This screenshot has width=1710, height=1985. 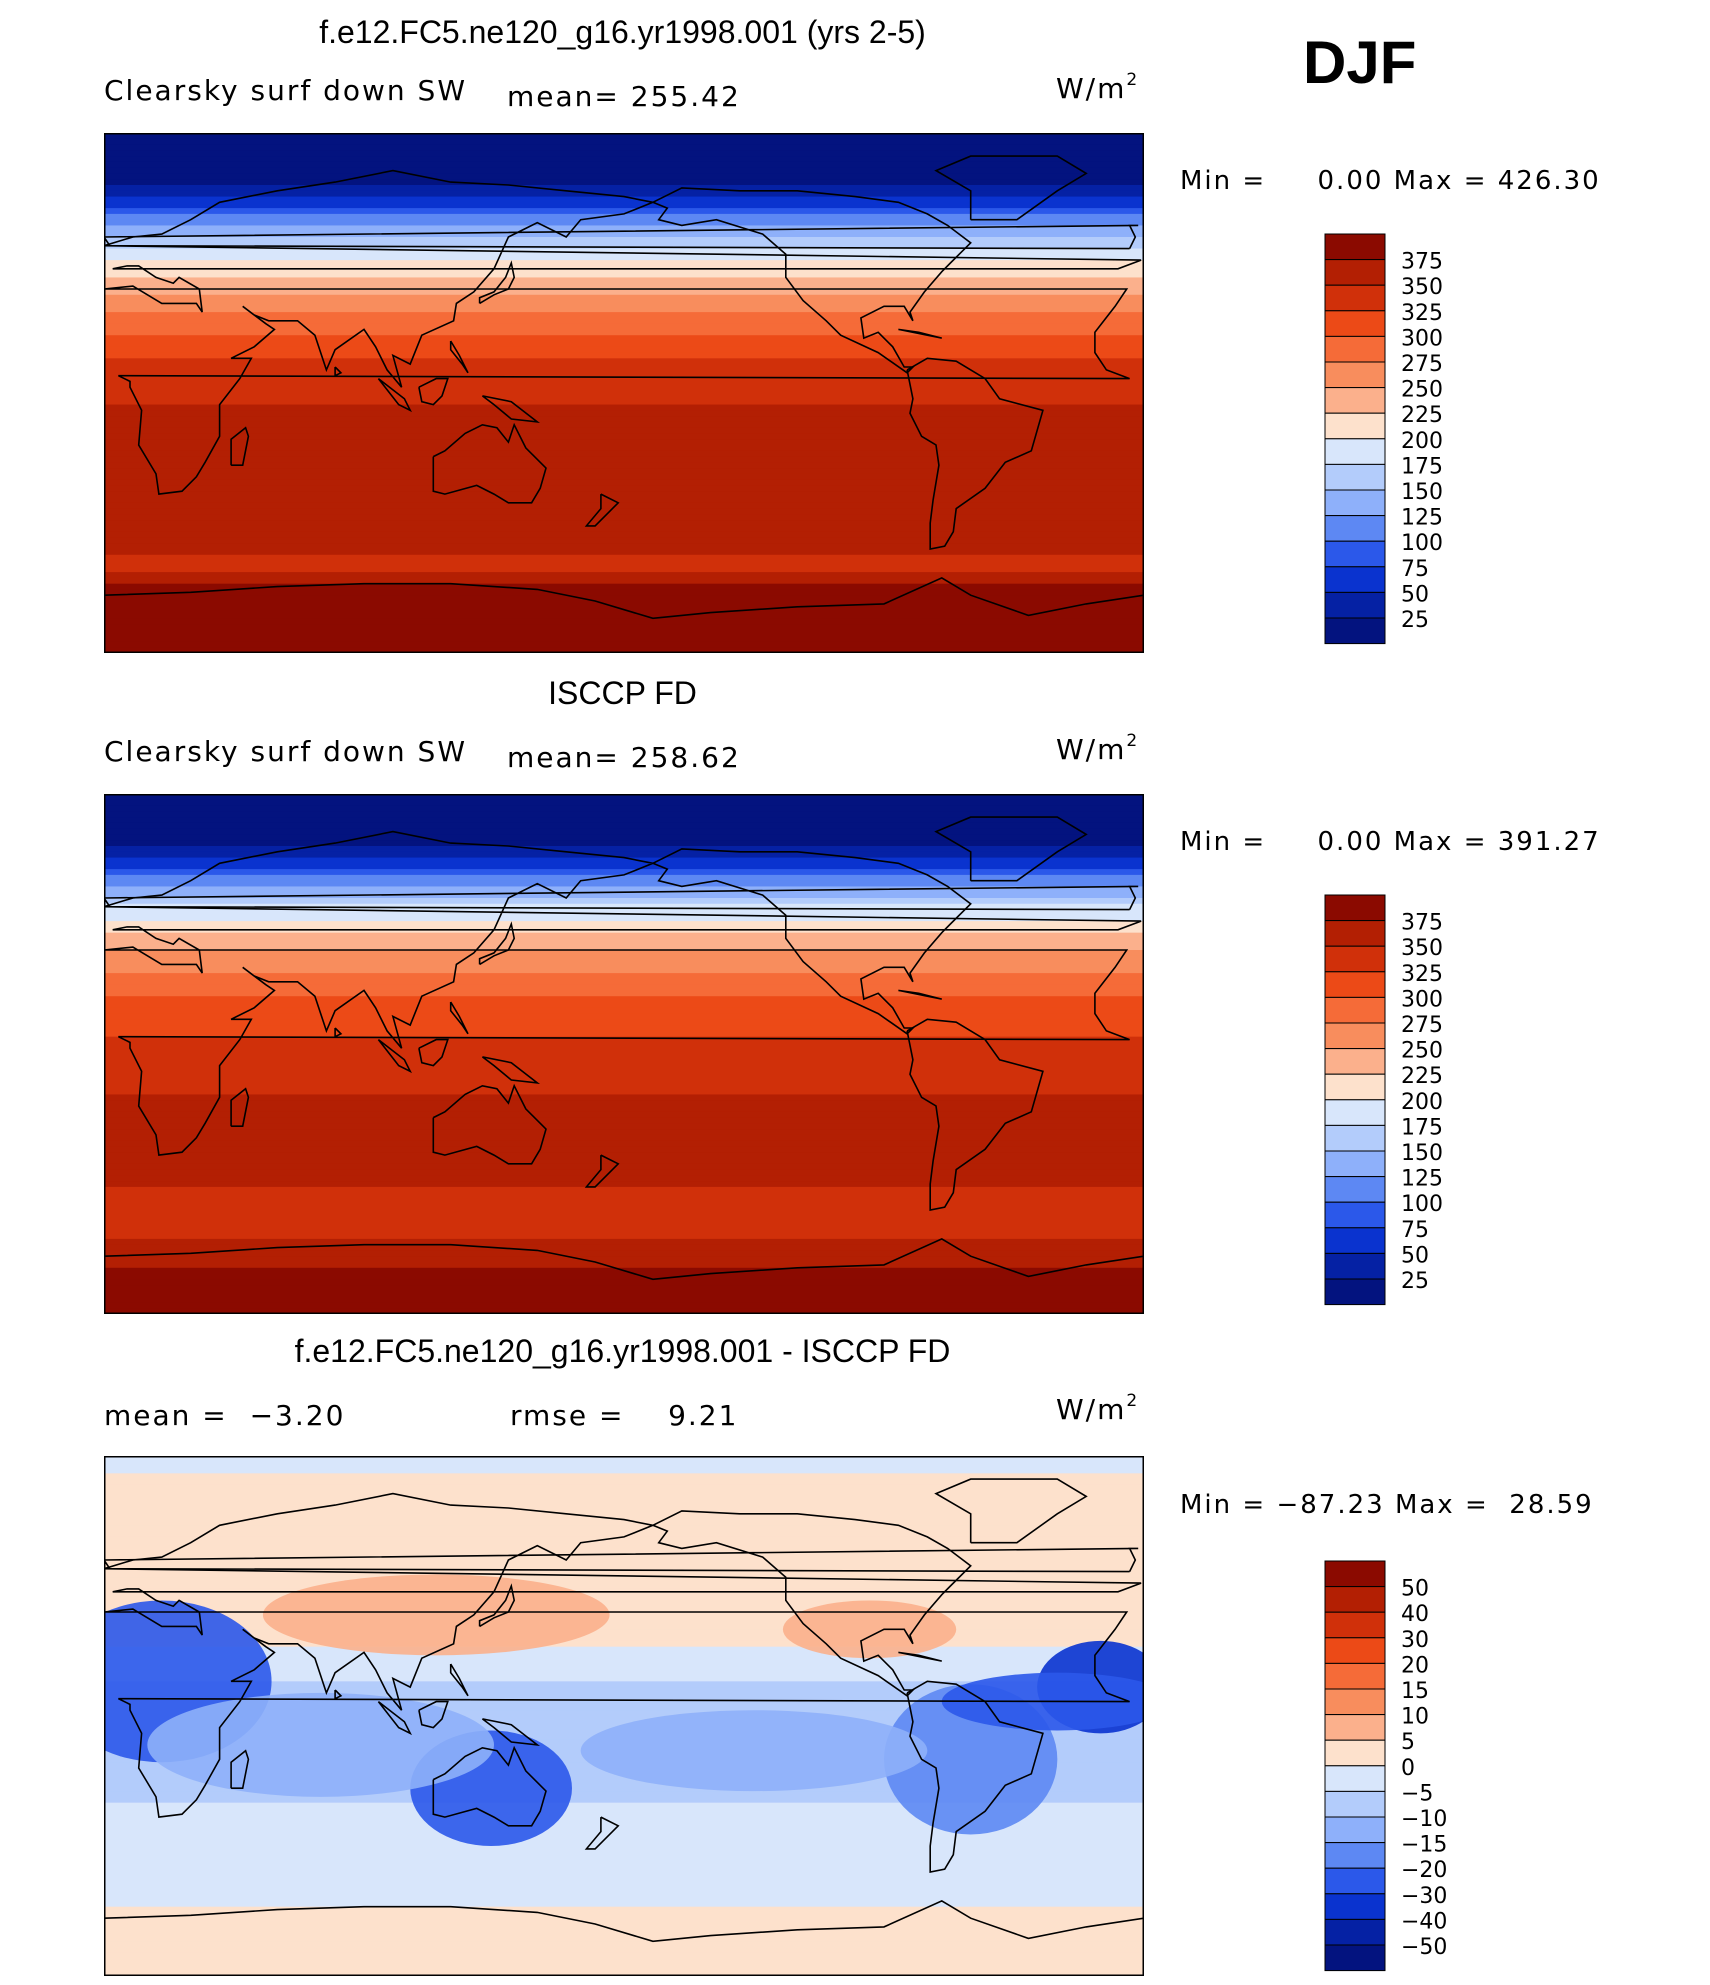 I want to click on colorbar-tick-label: 75, so click(x=1415, y=1230).